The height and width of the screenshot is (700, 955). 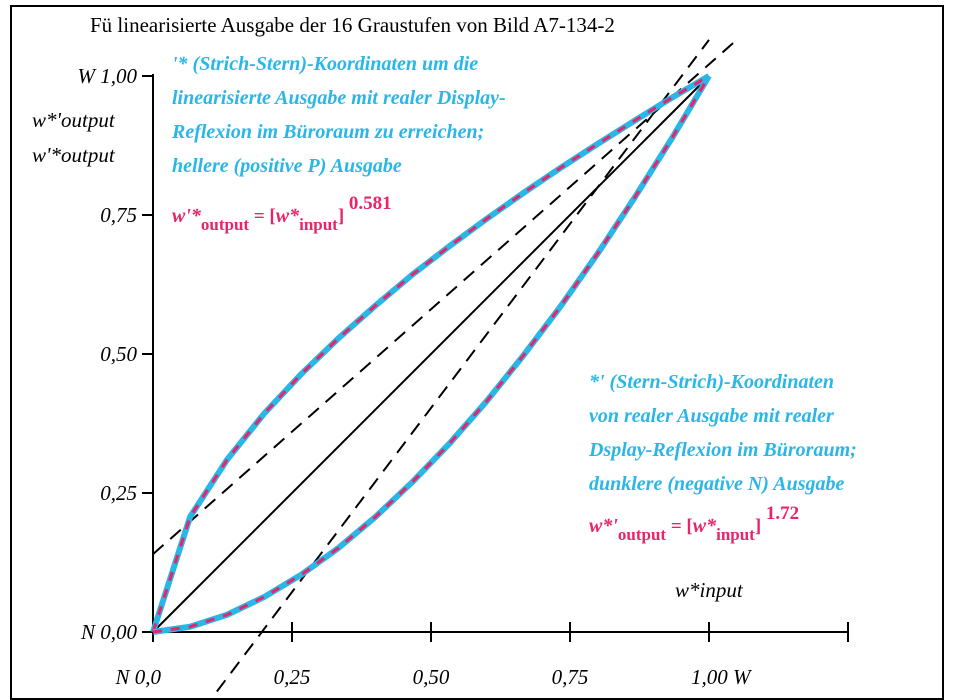 What do you see at coordinates (292, 677) in the screenshot?
I see `x-tick-label-1: 0,25` at bounding box center [292, 677].